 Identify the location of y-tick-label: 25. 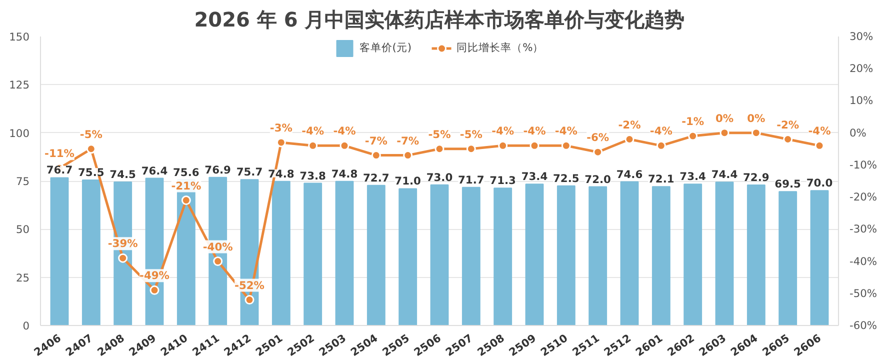
(23, 277).